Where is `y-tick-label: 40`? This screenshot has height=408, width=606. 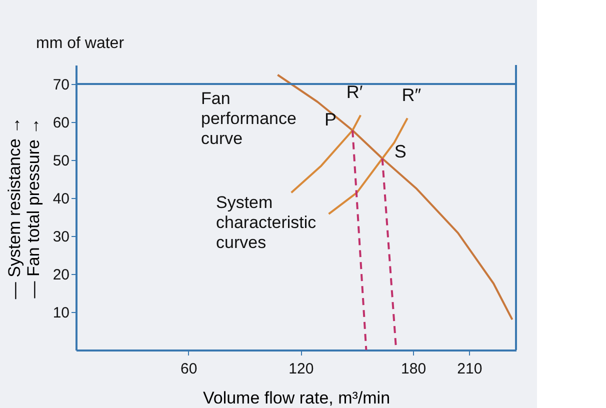 y-tick-label: 40 is located at coordinates (61, 199).